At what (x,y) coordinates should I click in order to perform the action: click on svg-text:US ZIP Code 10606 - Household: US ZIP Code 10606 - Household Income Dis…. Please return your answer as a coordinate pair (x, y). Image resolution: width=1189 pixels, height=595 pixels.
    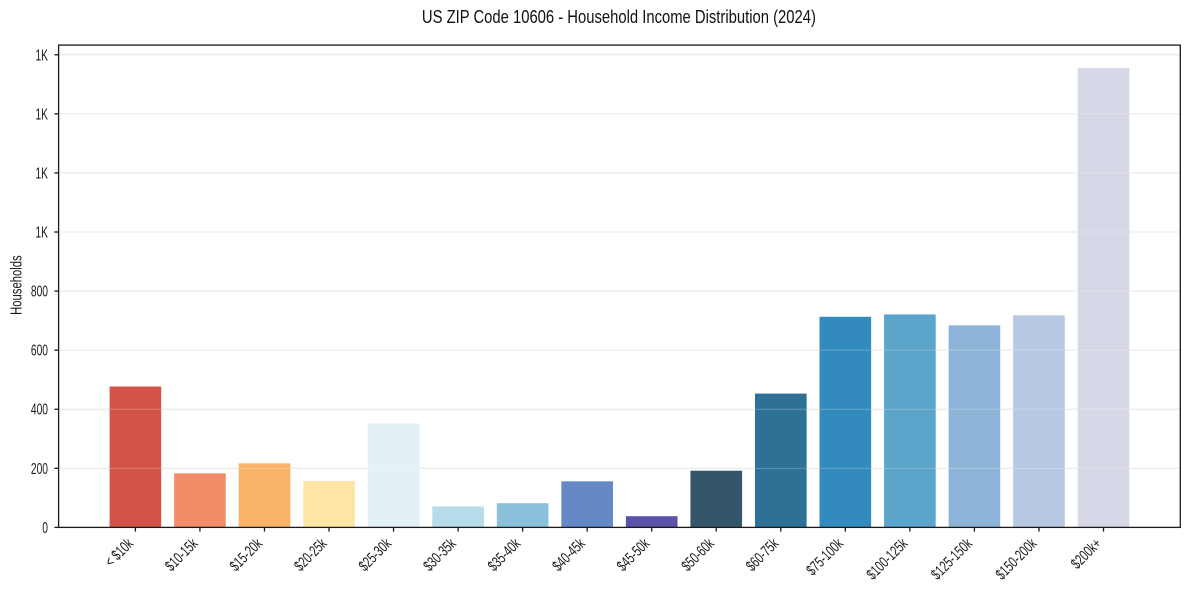
    Looking at the image, I should click on (619, 16).